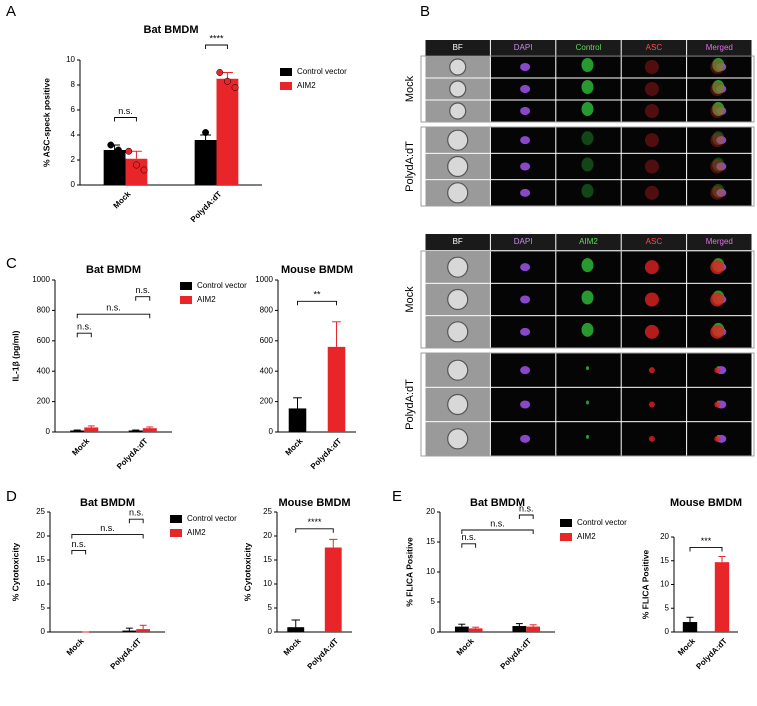 This screenshot has width=757, height=706. I want to click on significance-label: **, so click(317, 295).